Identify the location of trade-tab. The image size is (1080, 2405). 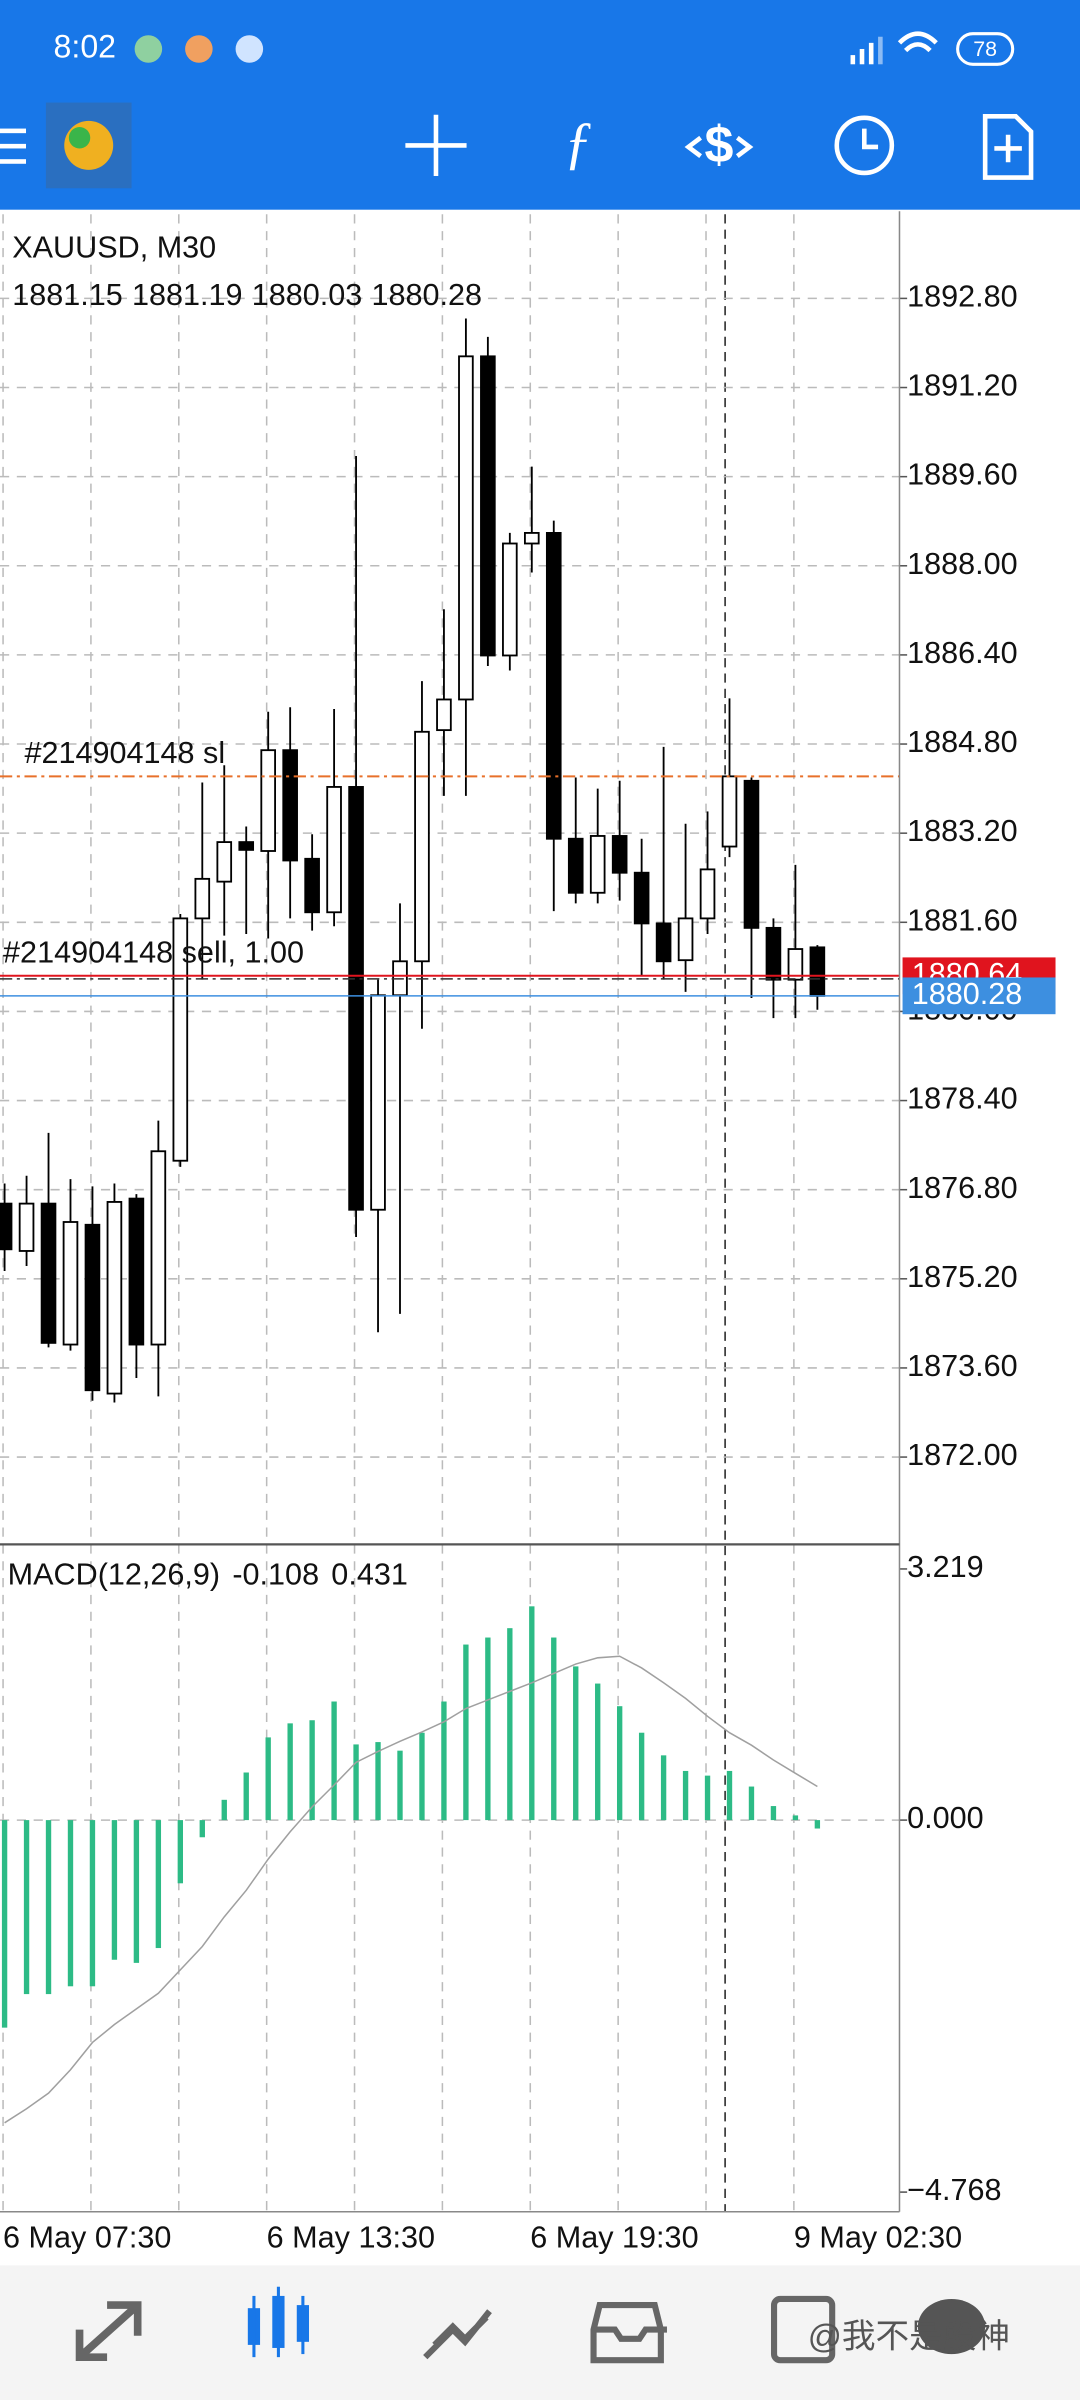
(457, 2334).